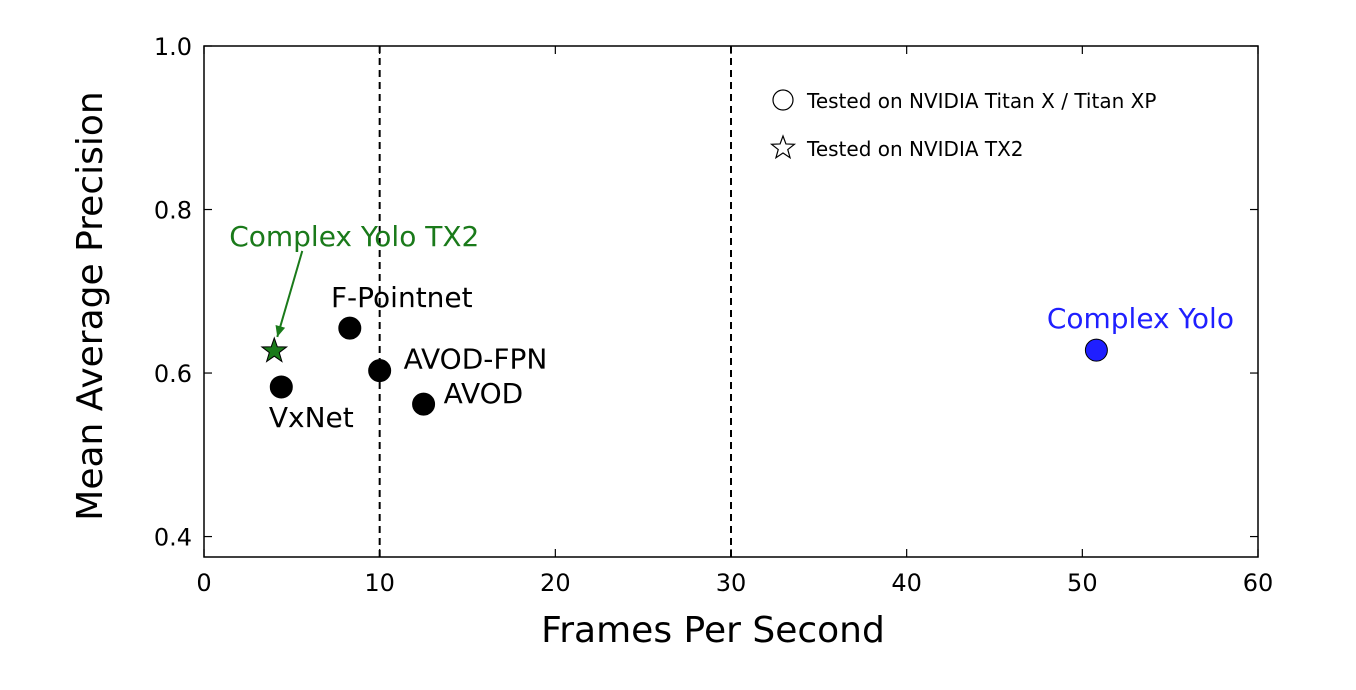  I want to click on data-label-f-pointnet: F-Pointnet, so click(402, 297).